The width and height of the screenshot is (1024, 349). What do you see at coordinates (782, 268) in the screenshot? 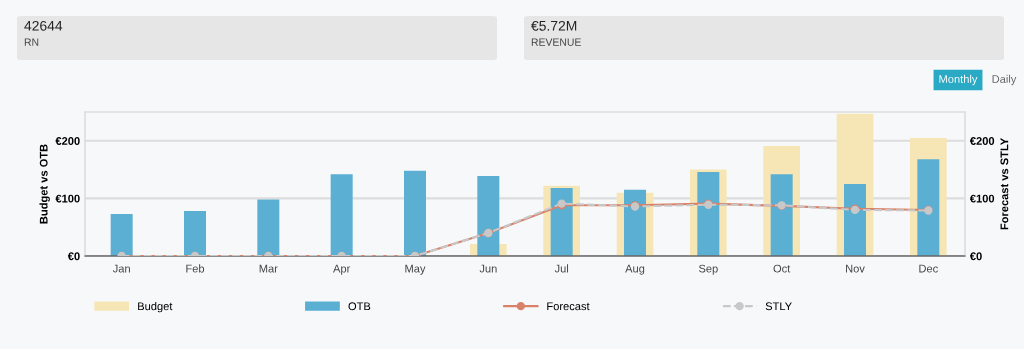
I see `x-tick-label: Oct` at bounding box center [782, 268].